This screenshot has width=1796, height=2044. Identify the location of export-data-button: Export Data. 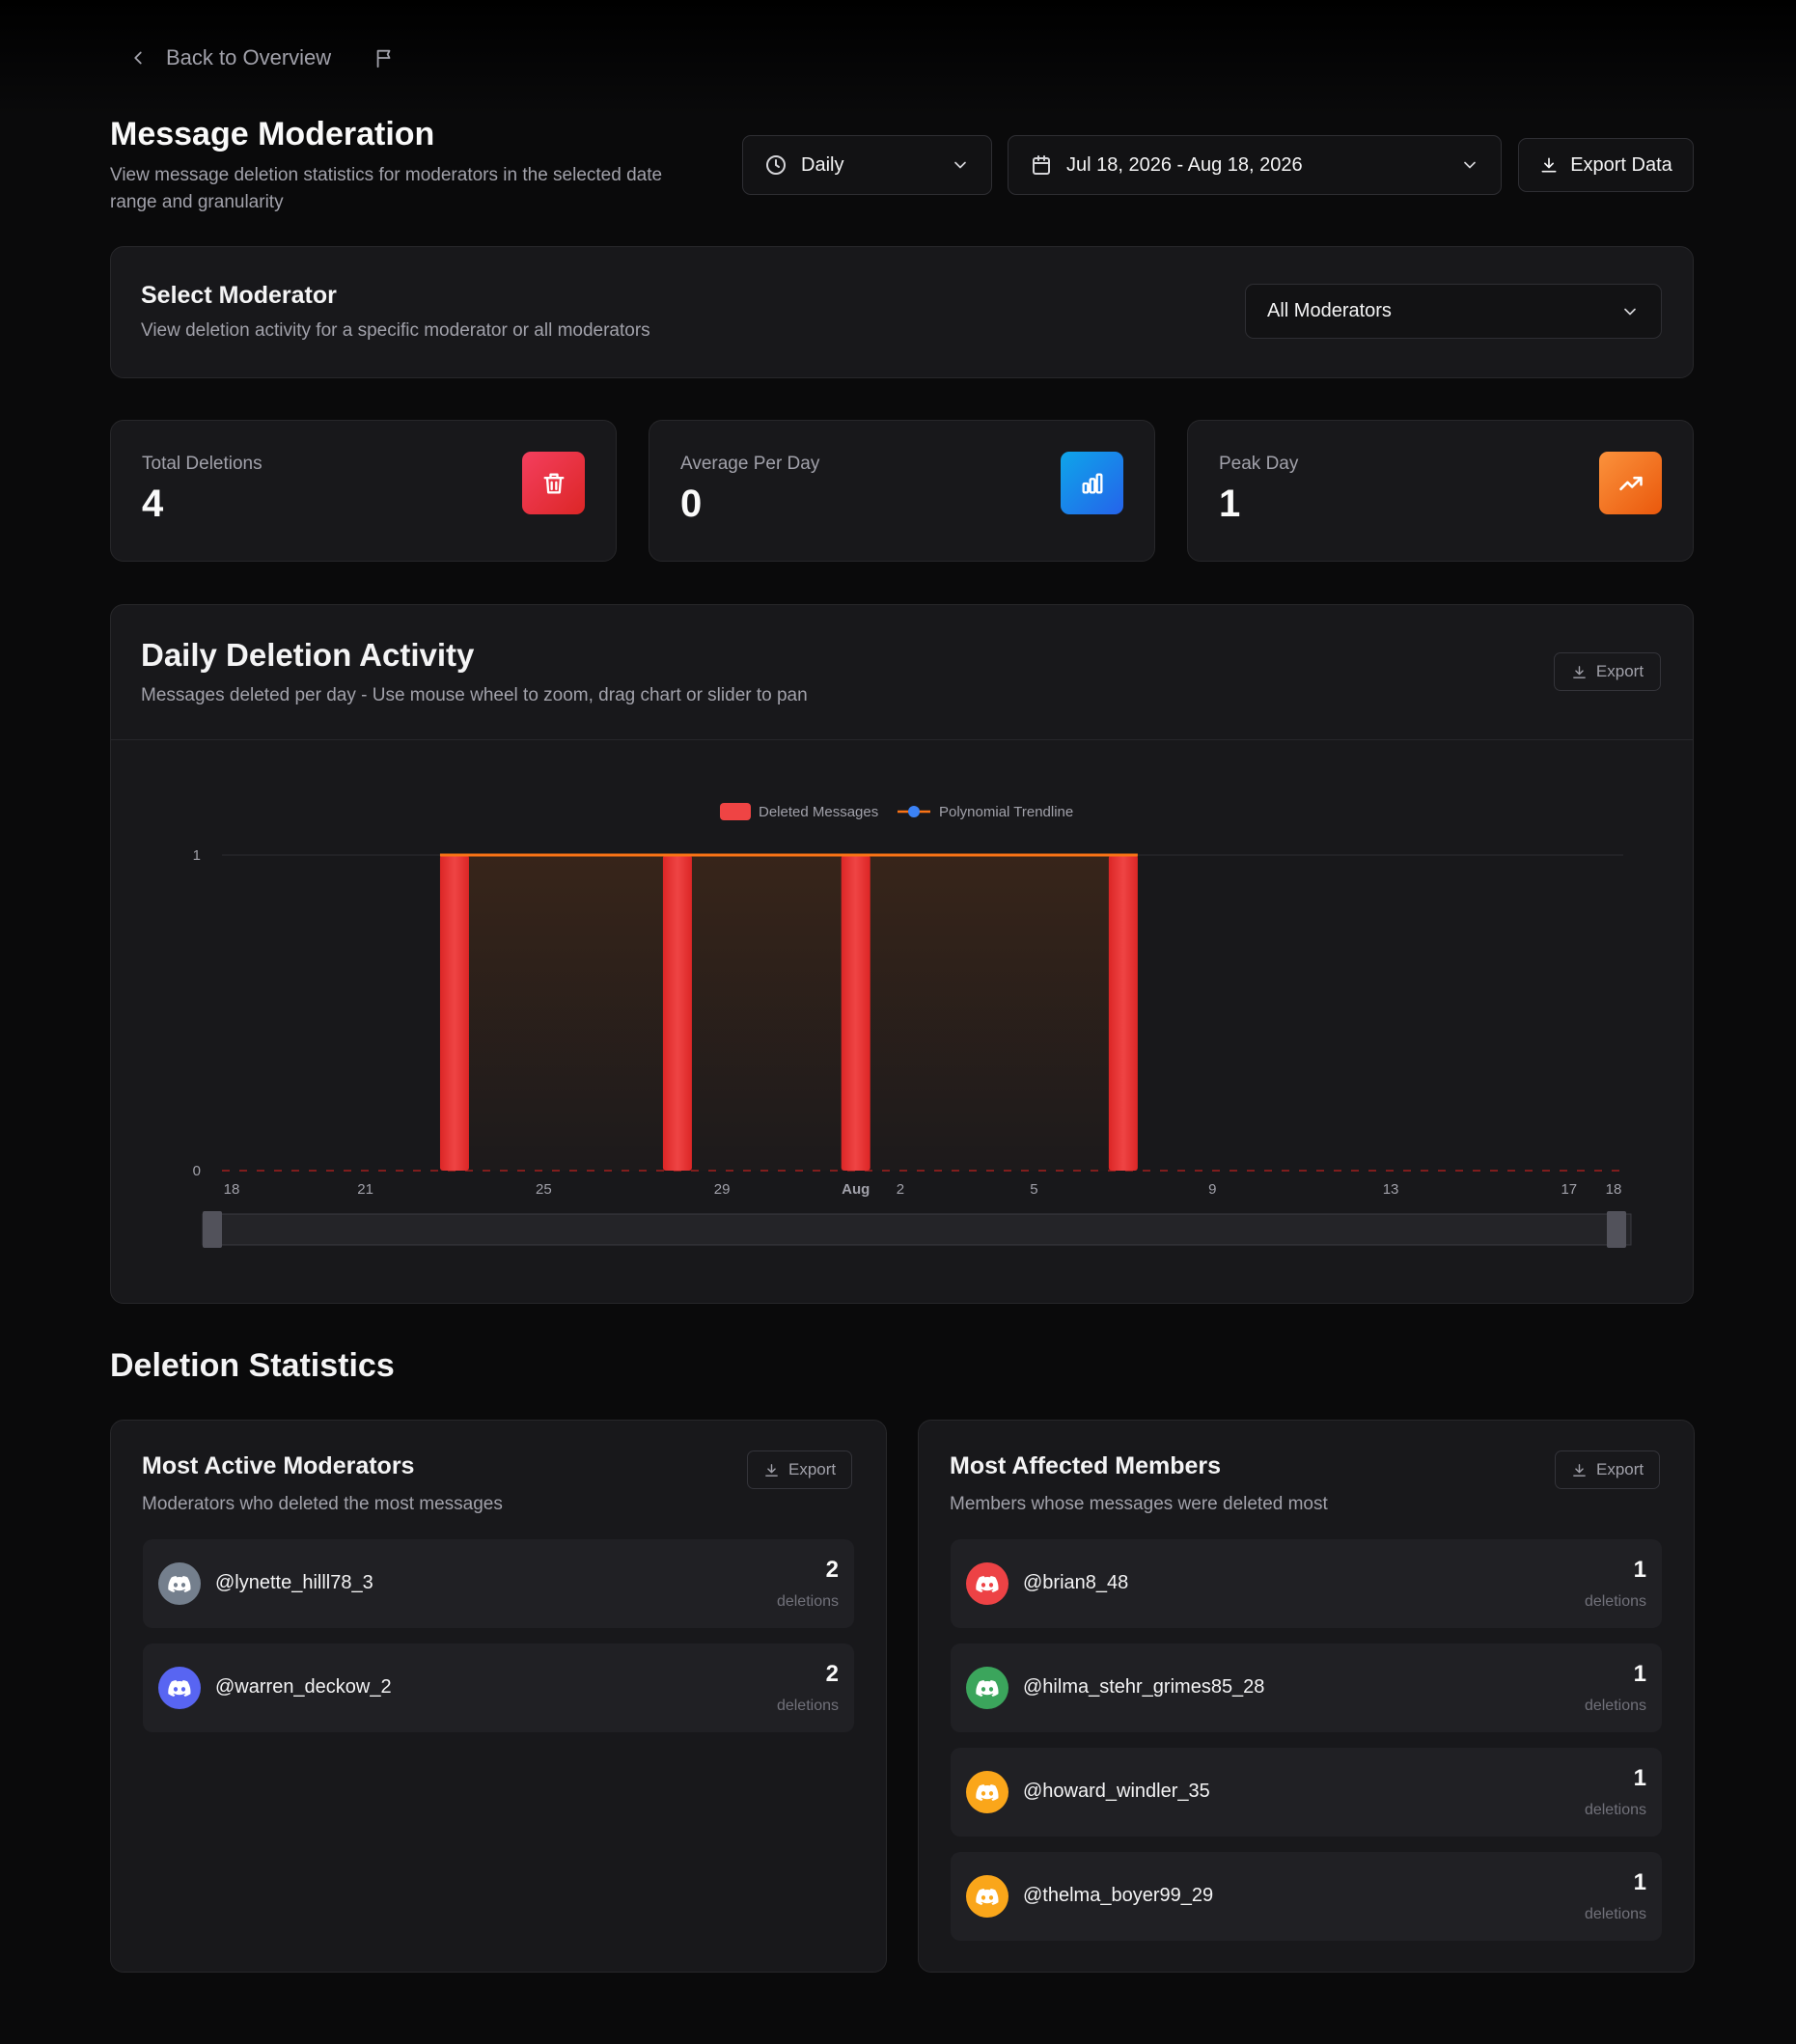
(1606, 165).